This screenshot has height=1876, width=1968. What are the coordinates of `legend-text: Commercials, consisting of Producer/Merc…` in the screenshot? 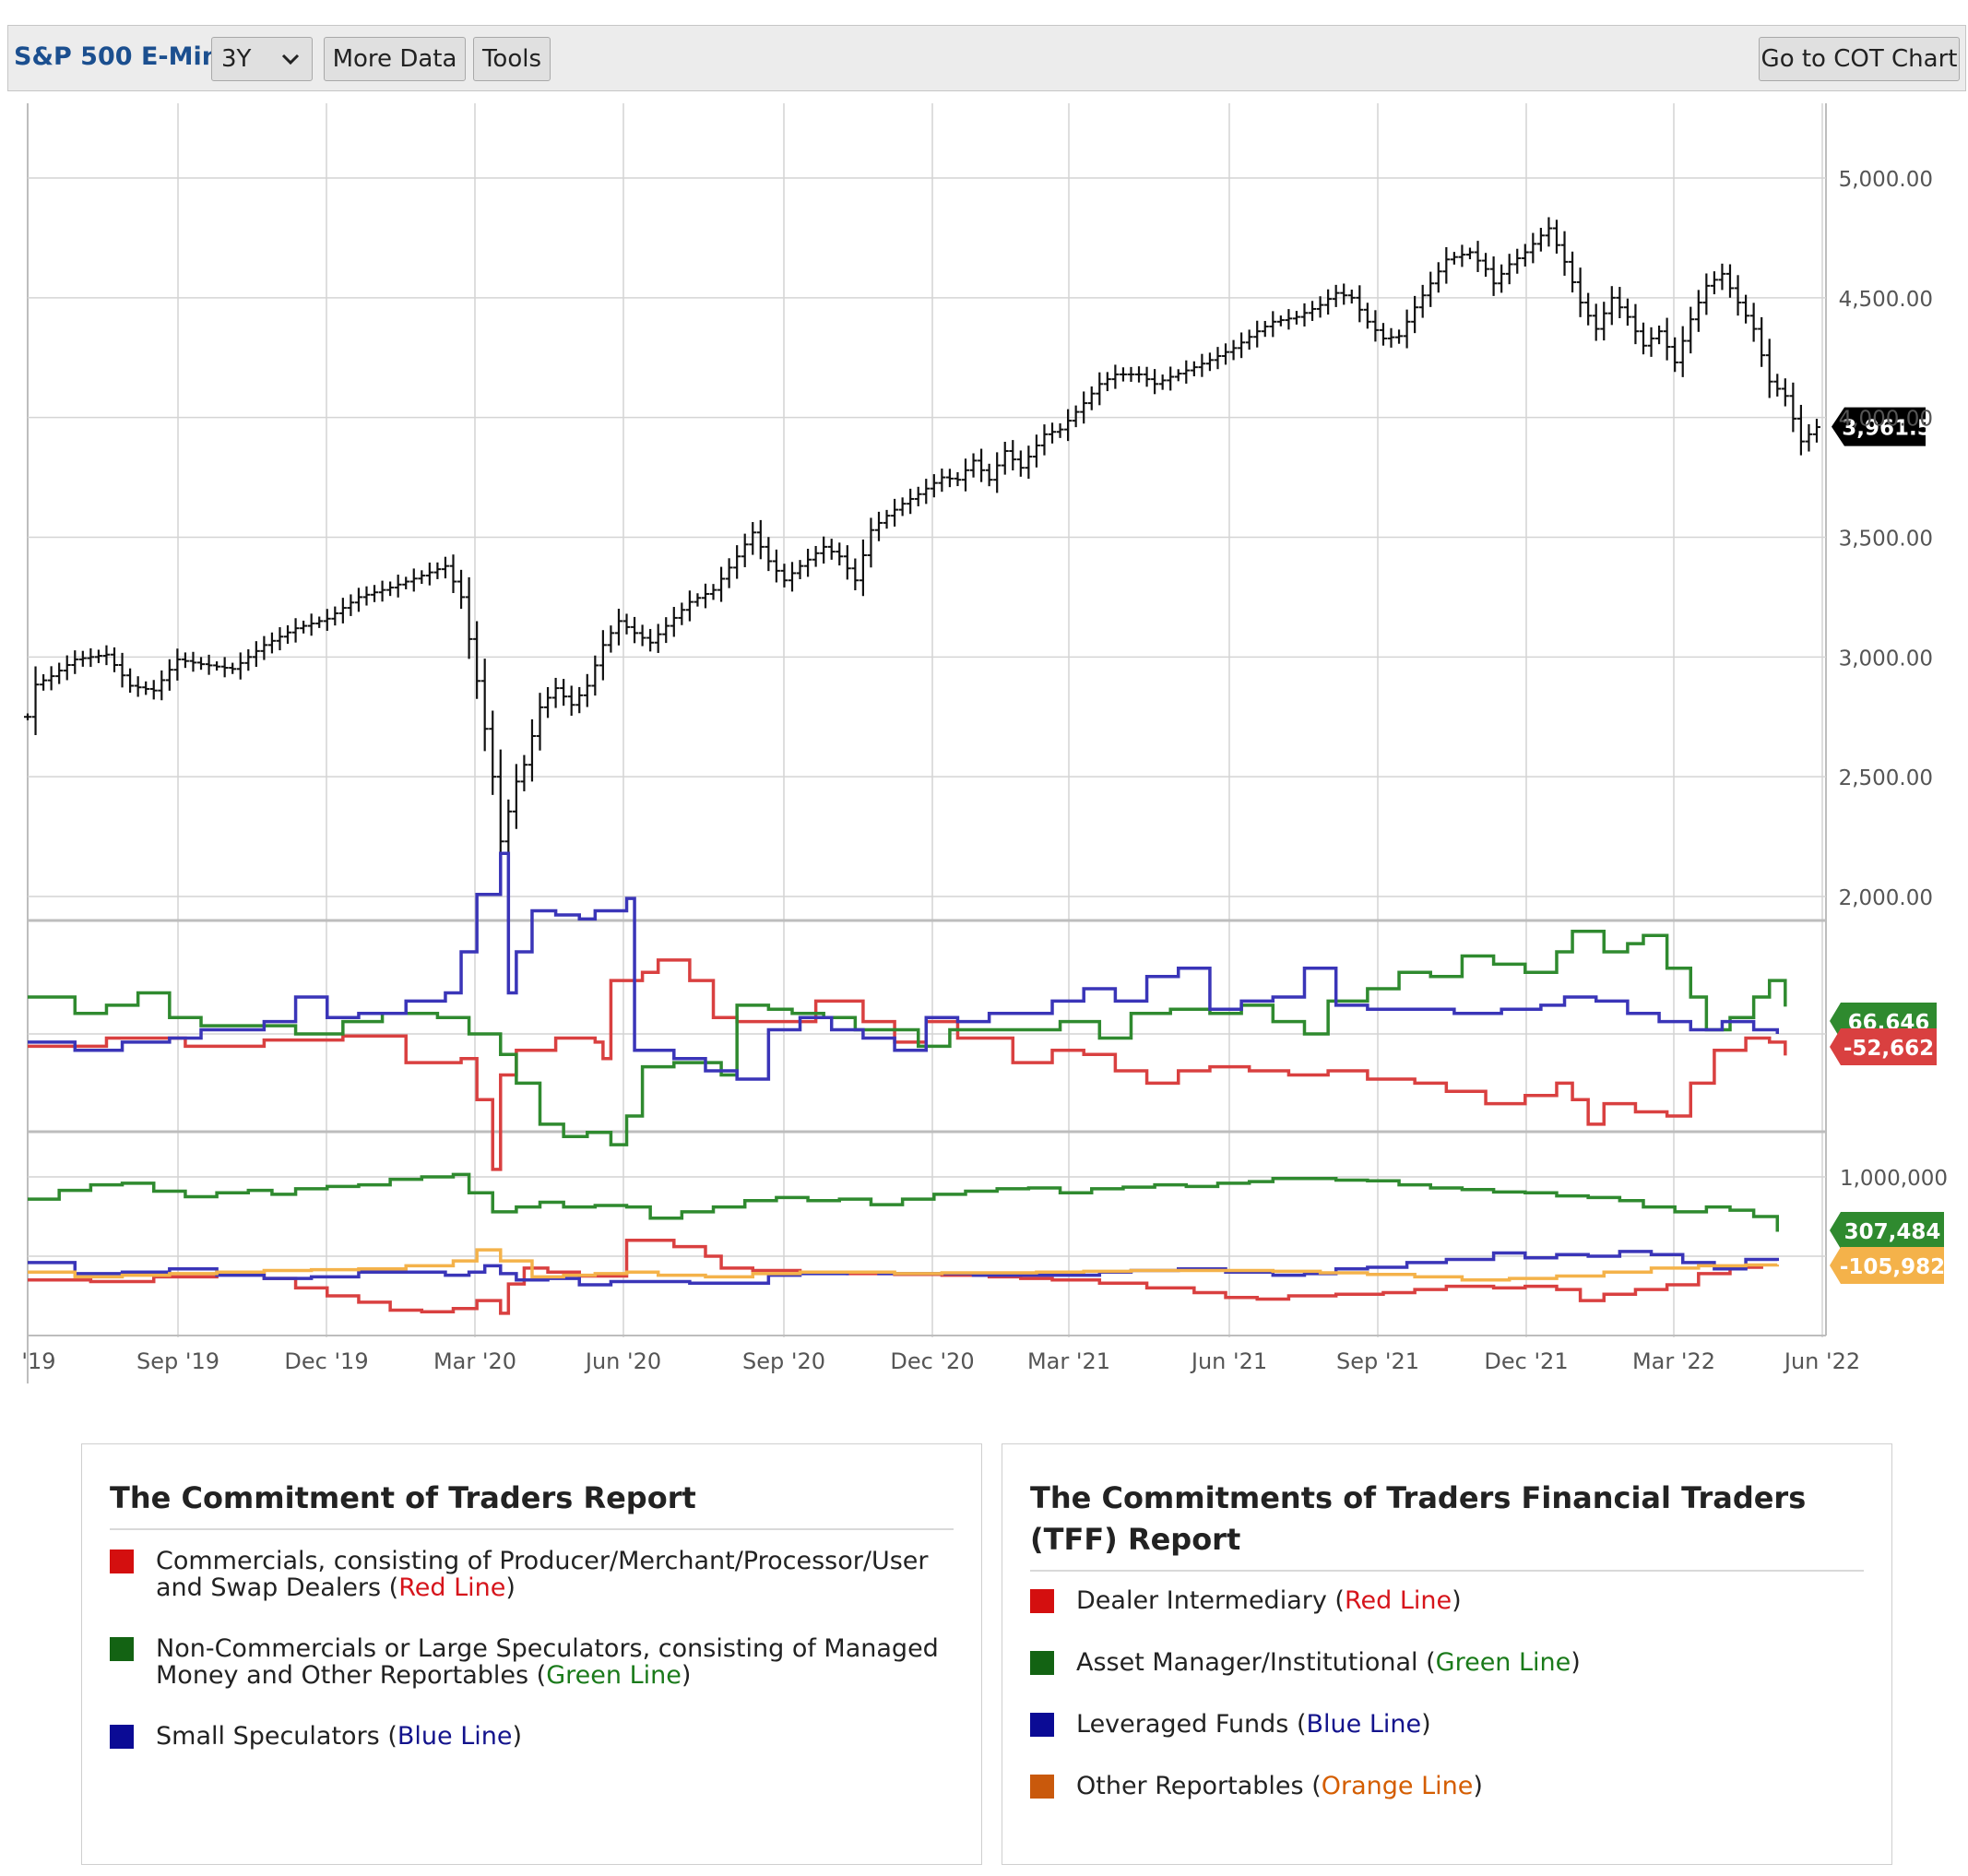 It's located at (542, 1575).